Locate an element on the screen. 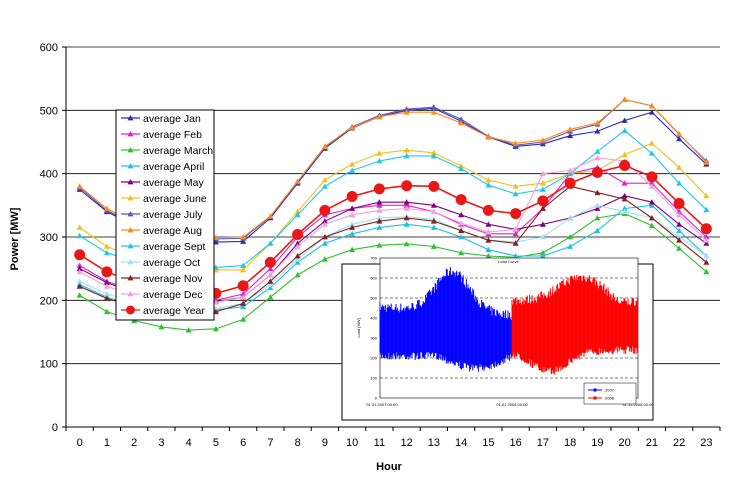 This screenshot has height=497, width=738. y-tick-label: 100 is located at coordinates (49, 365).